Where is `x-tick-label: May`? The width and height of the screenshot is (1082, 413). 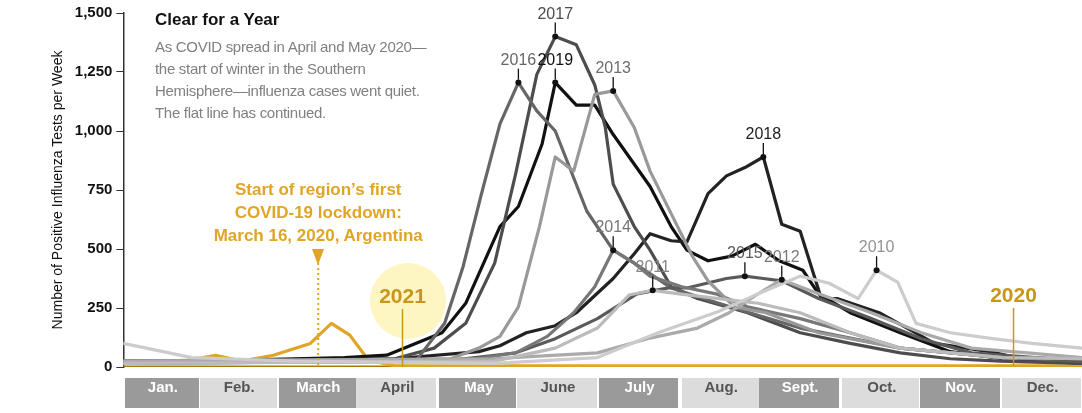
x-tick-label: May is located at coordinates (479, 387).